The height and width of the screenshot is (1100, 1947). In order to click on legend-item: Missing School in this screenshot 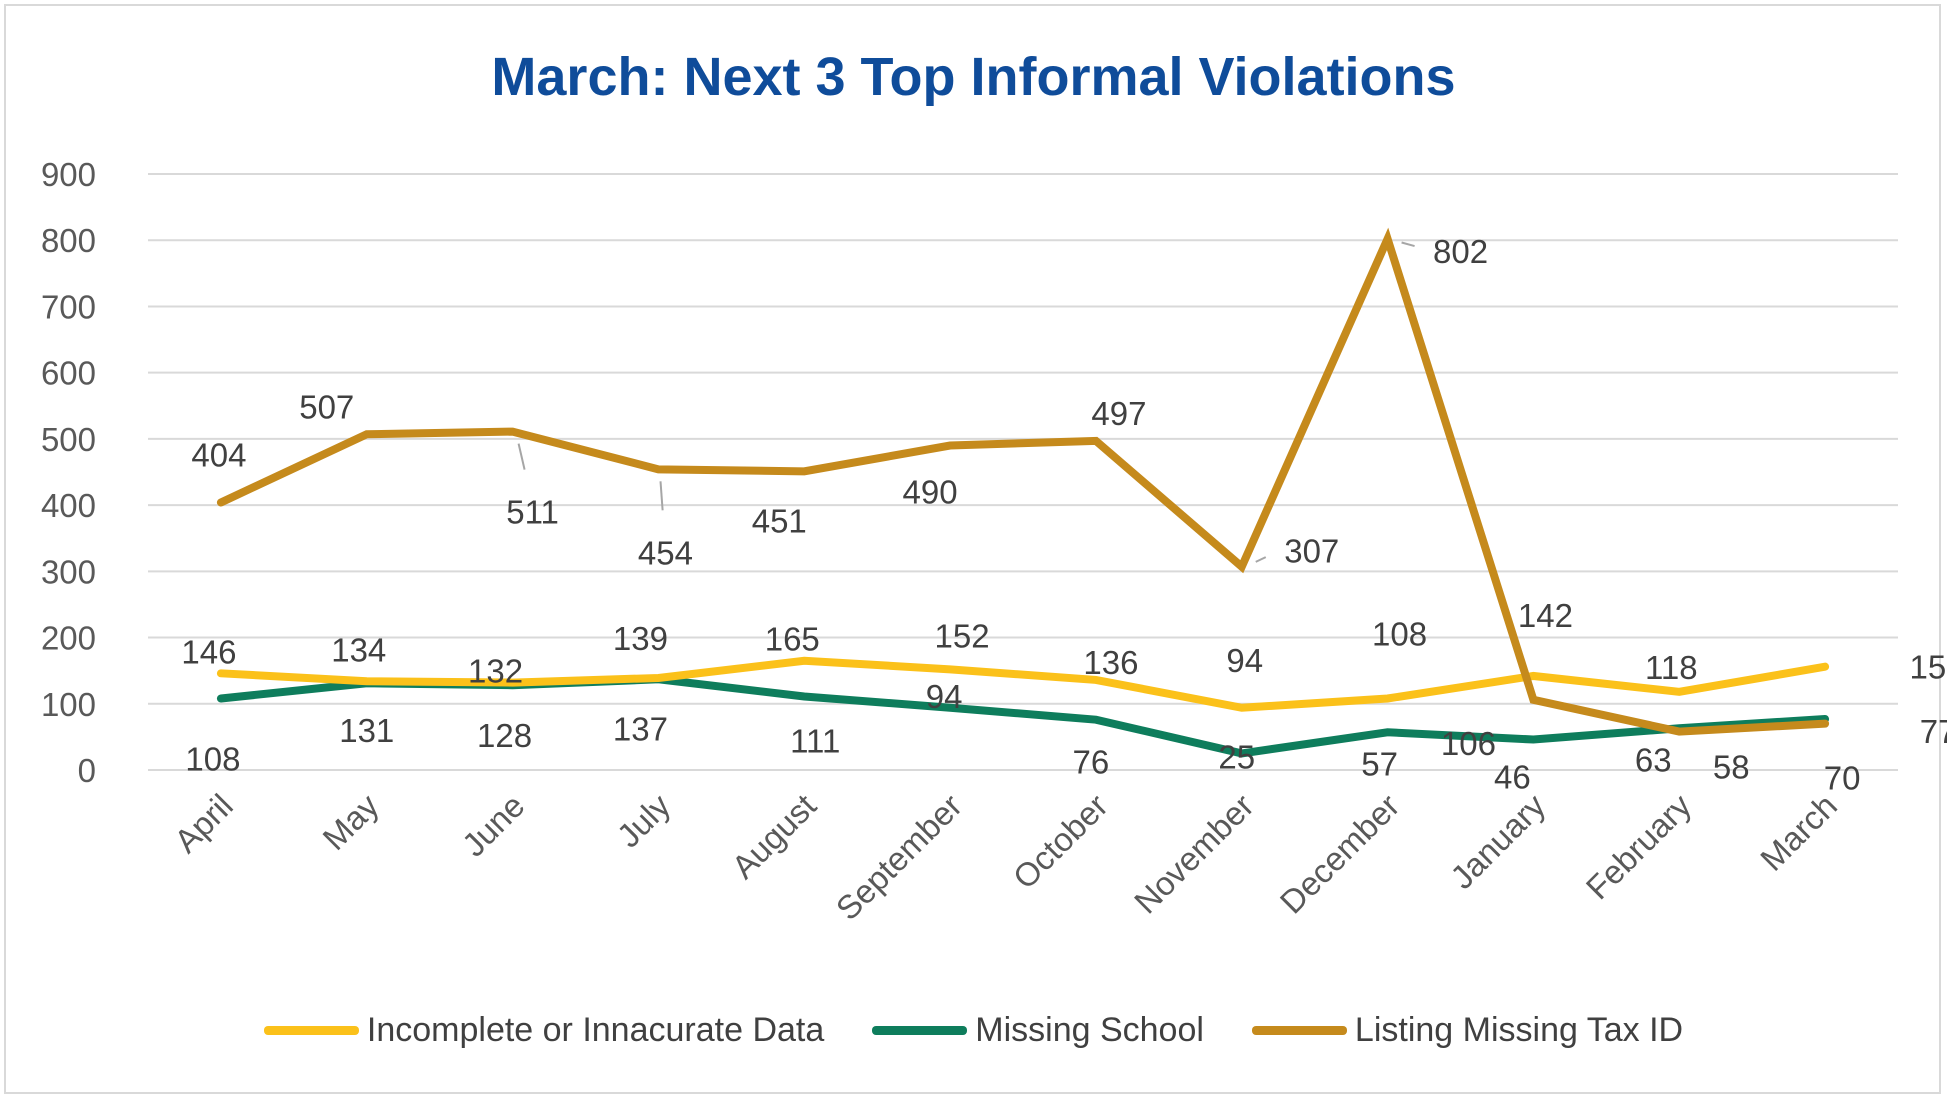, I will do `click(1038, 1030)`.